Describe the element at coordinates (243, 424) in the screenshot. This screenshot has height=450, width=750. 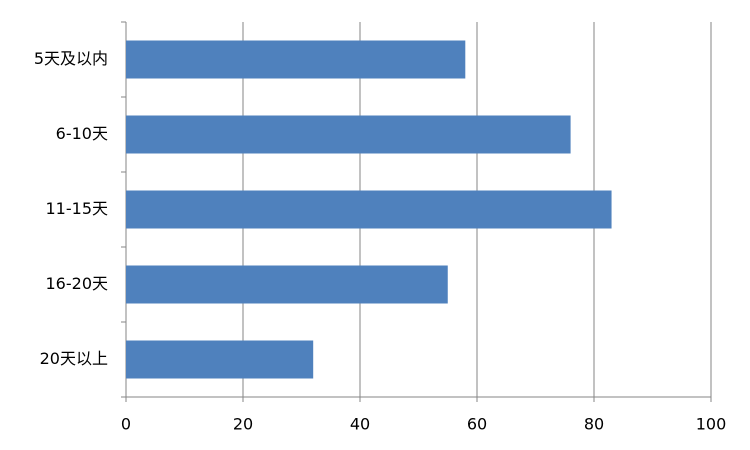
I see `x-tick-label: 20` at that location.